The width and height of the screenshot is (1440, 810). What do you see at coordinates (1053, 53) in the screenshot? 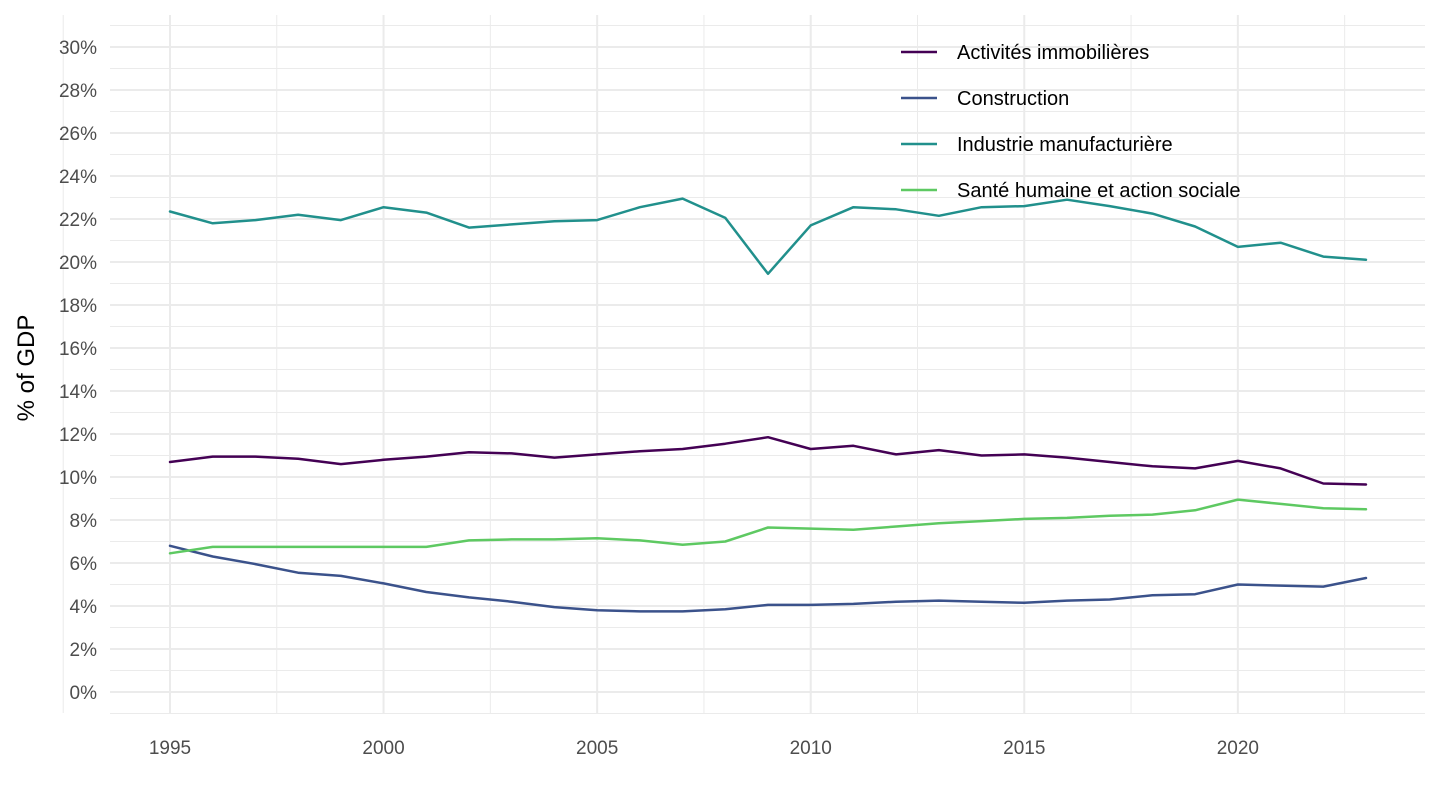
I see `legend-label: Activités immobilières` at bounding box center [1053, 53].